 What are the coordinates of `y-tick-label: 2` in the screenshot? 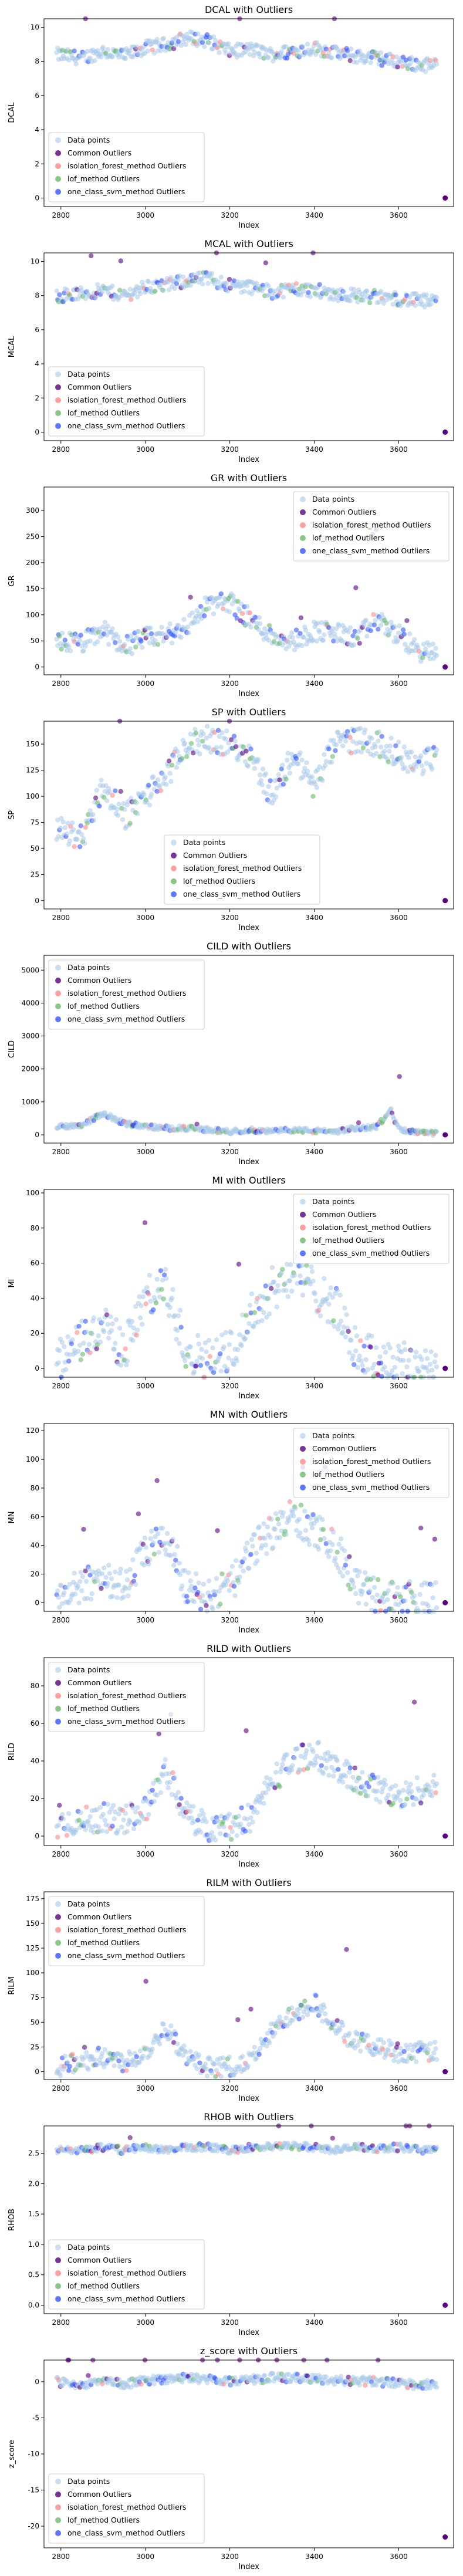 It's located at (37, 164).